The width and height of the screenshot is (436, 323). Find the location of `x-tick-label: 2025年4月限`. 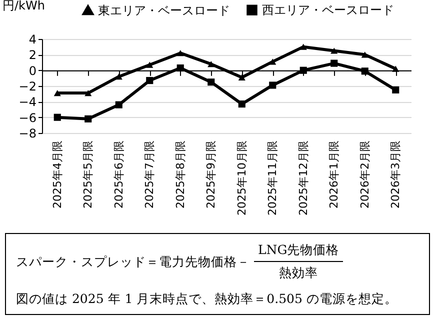

x-tick-label: 2025年4月限 is located at coordinates (57, 174).